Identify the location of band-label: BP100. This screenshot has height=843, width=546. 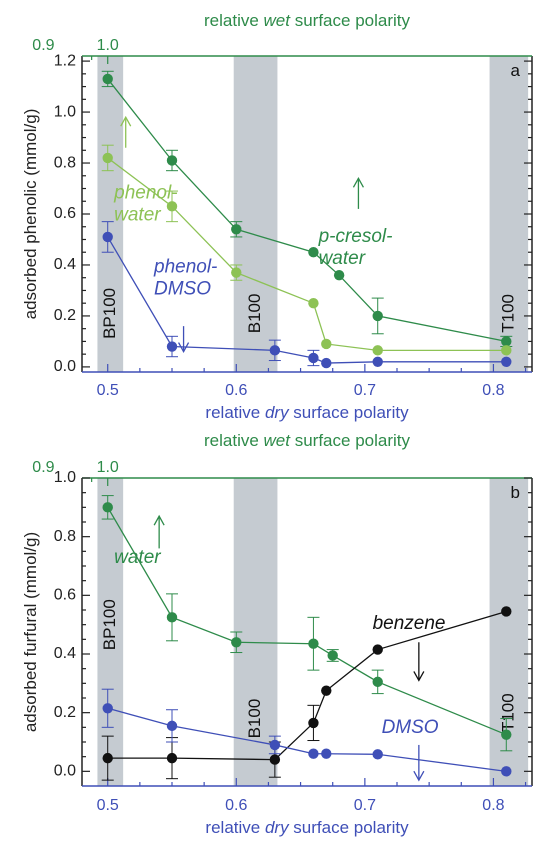
(109, 624).